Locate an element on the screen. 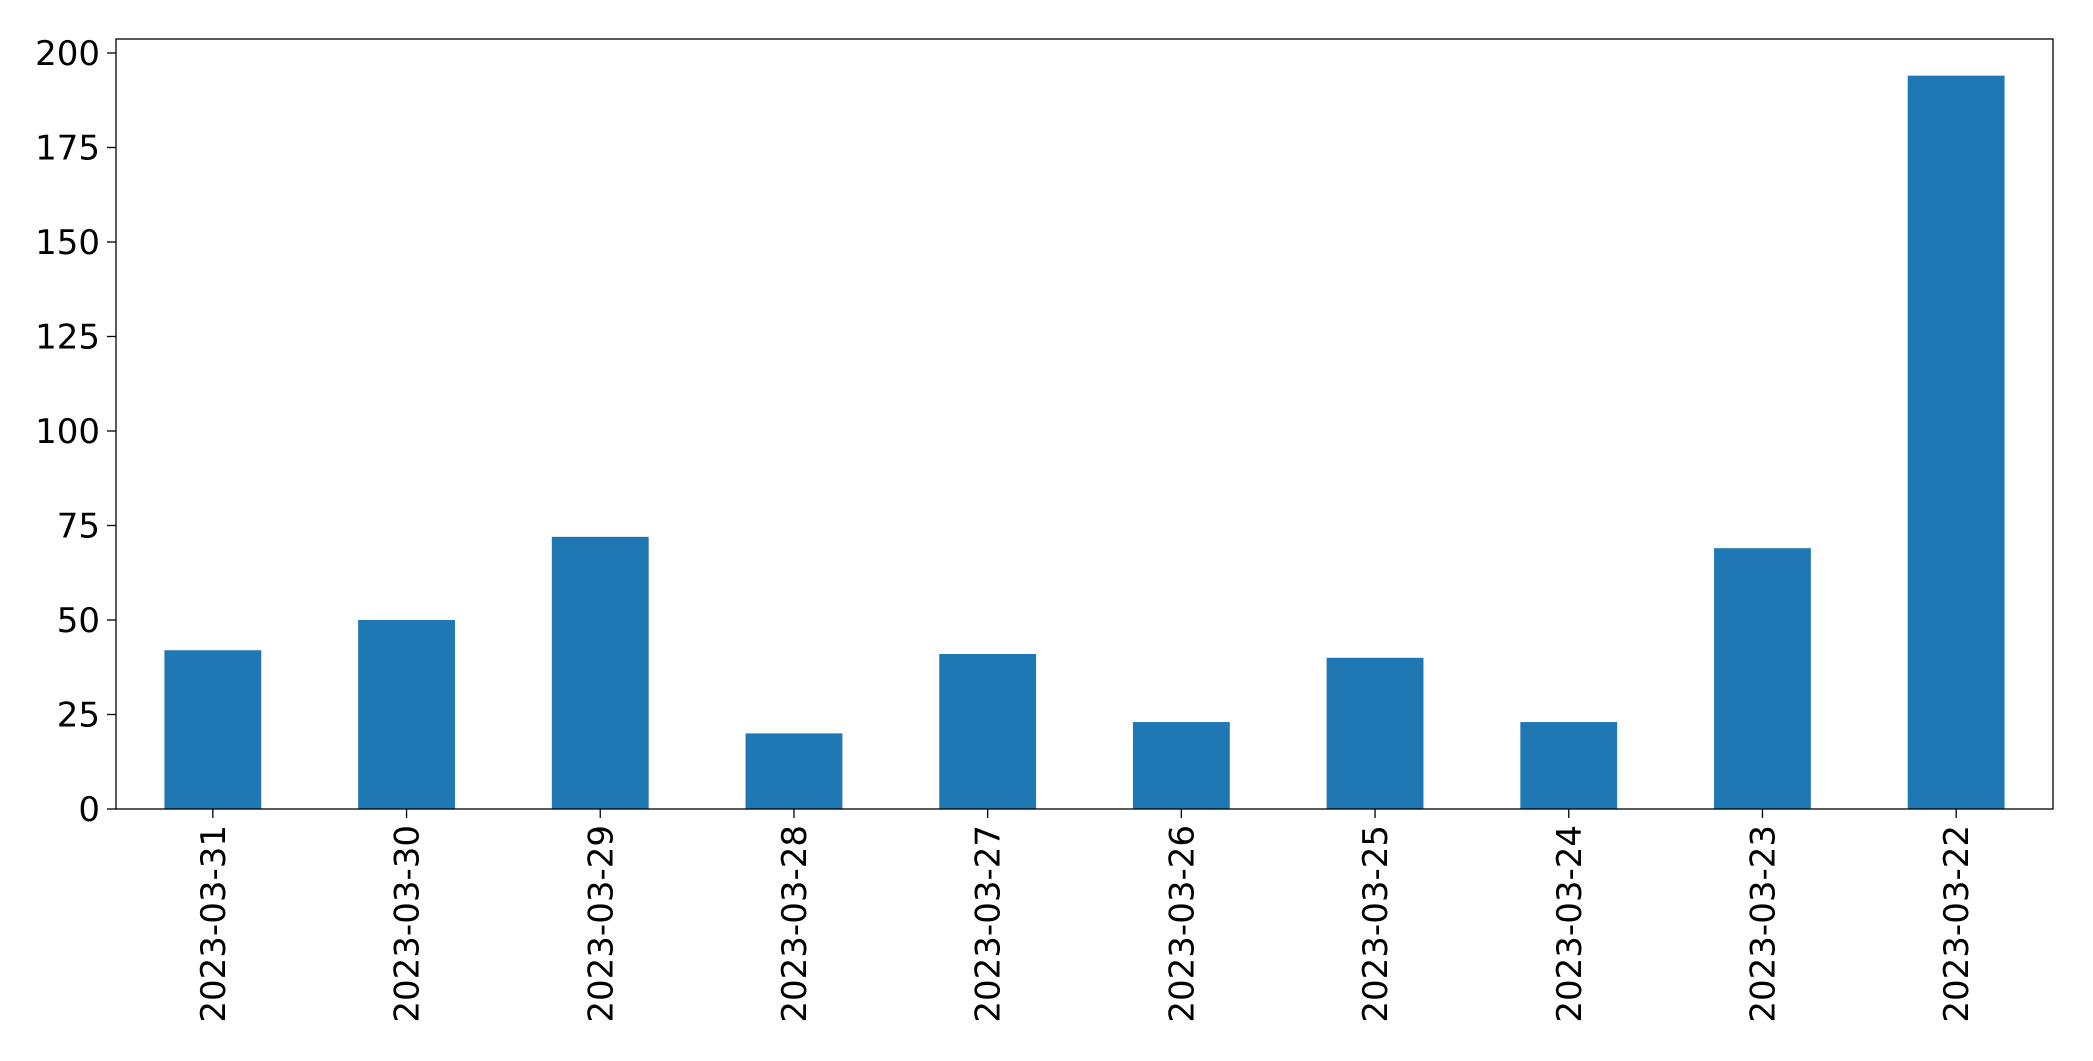 The image size is (2093, 1061). y-tick-label: 150 is located at coordinates (67, 243).